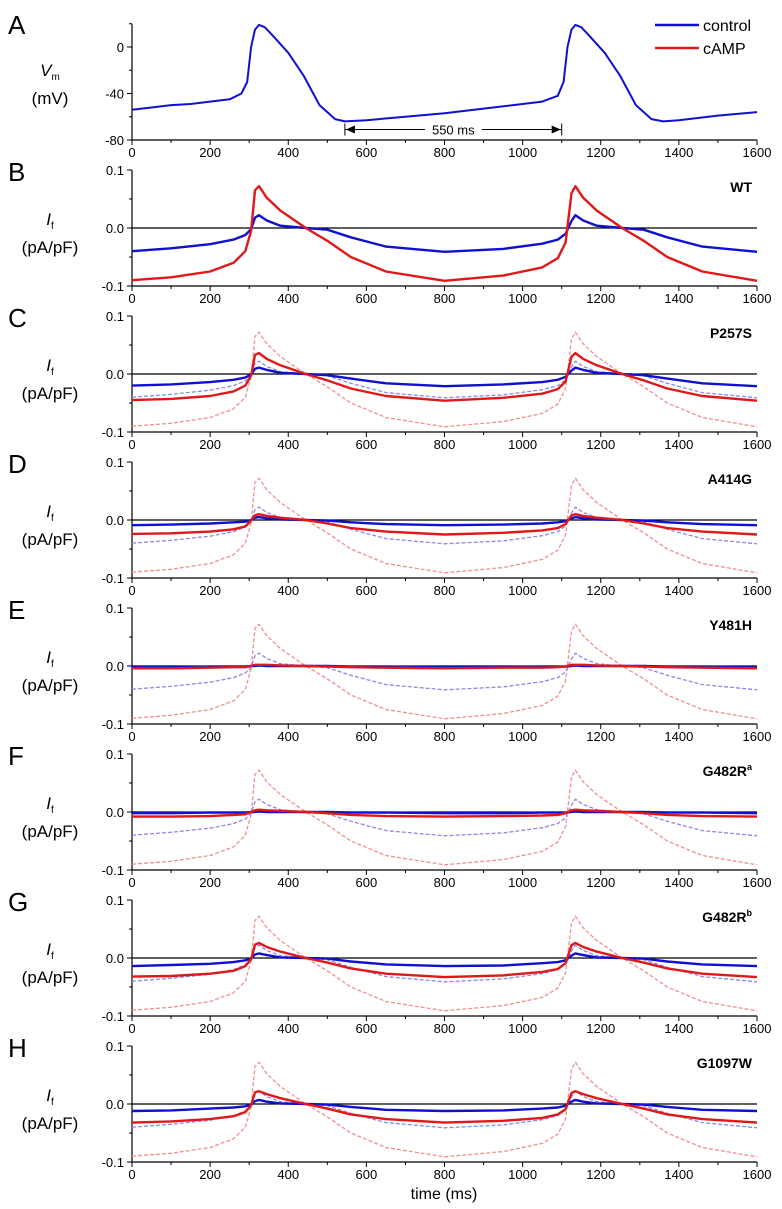 The height and width of the screenshot is (1209, 782). I want to click on panel-label-h: H, so click(17, 1048).